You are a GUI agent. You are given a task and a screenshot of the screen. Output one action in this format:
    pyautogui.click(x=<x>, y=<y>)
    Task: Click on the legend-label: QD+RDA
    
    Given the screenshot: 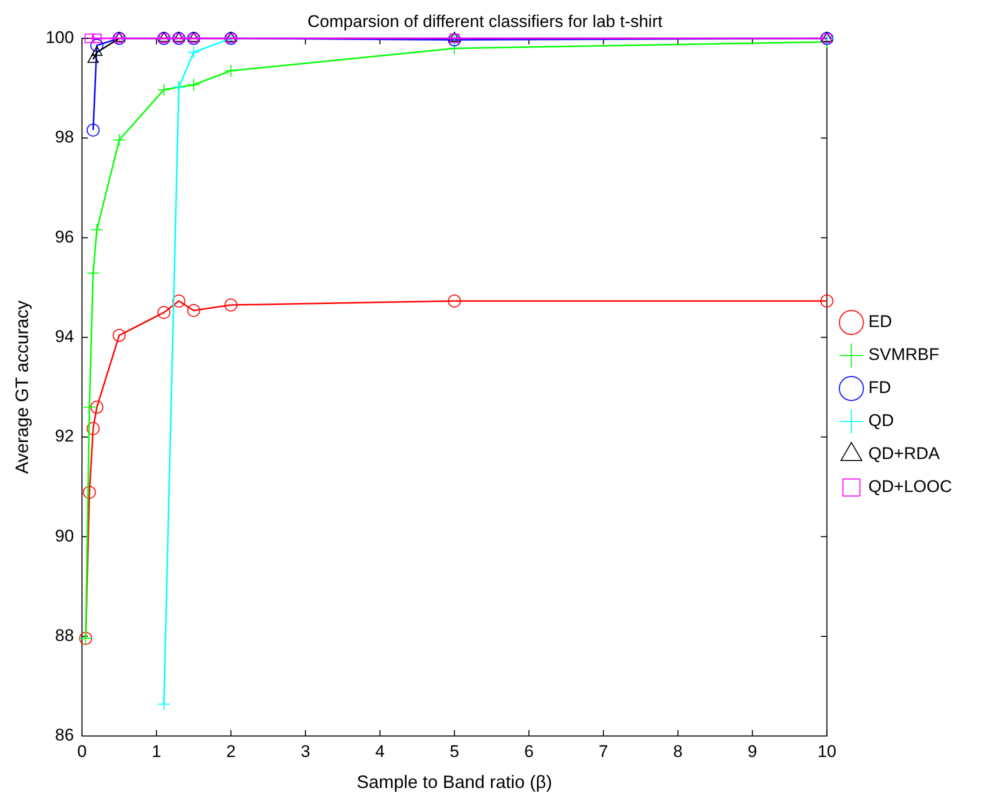 What is the action you would take?
    pyautogui.click(x=904, y=454)
    